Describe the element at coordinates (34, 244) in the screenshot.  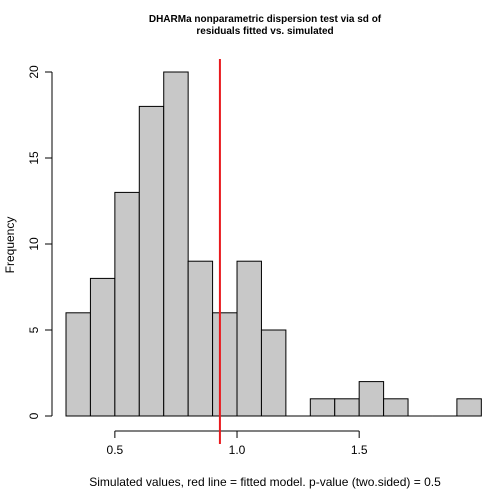
I see `y-tick-label: 10` at that location.